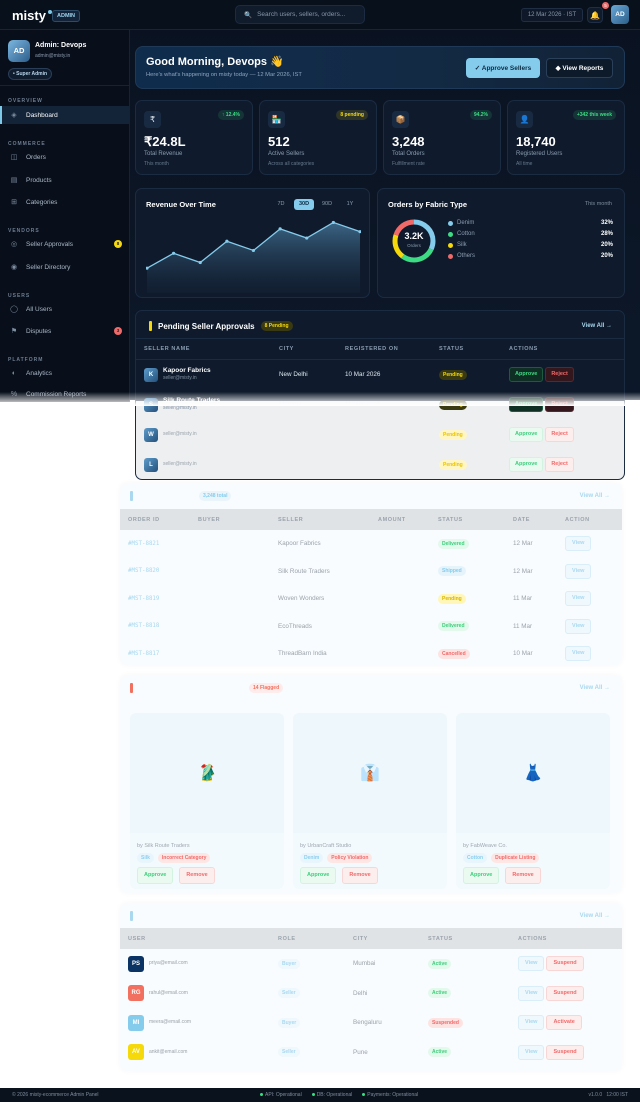 Image resolution: width=640 pixels, height=1102 pixels. What do you see at coordinates (64, 202) in the screenshot?
I see `sidebar-item-categories: ⊞ Categories` at bounding box center [64, 202].